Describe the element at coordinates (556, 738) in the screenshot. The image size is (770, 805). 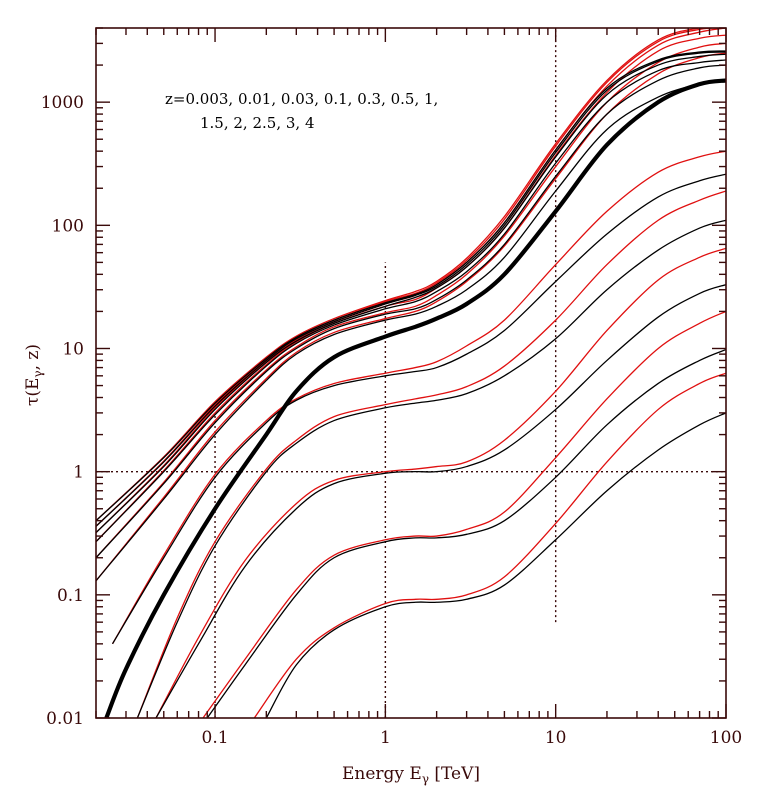
I see `x-tick-label: 10` at that location.